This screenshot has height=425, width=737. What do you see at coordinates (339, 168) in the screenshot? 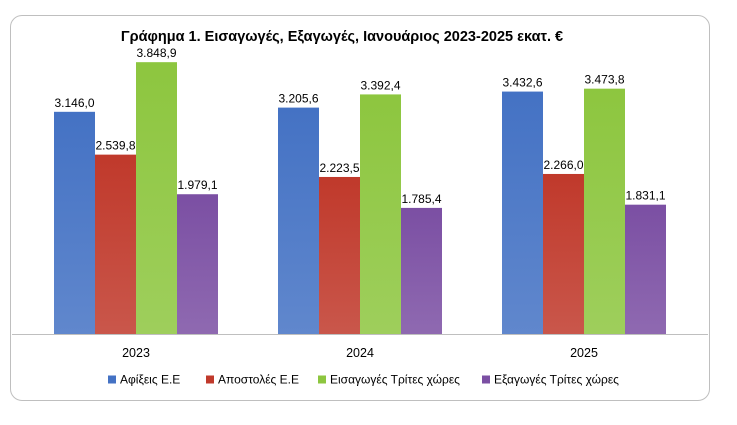
I see `data-label-2024-series-1: 2.223,5` at bounding box center [339, 168].